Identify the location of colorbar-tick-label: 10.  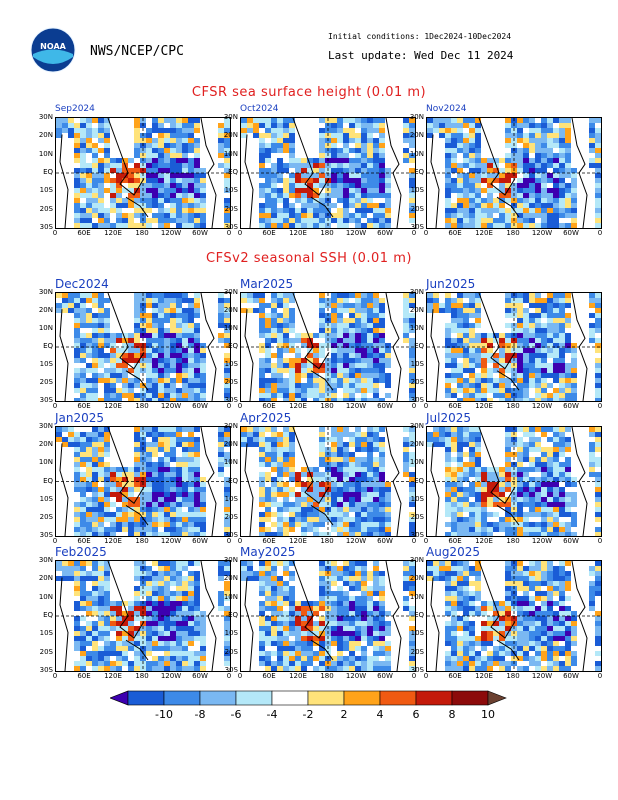
(488, 714).